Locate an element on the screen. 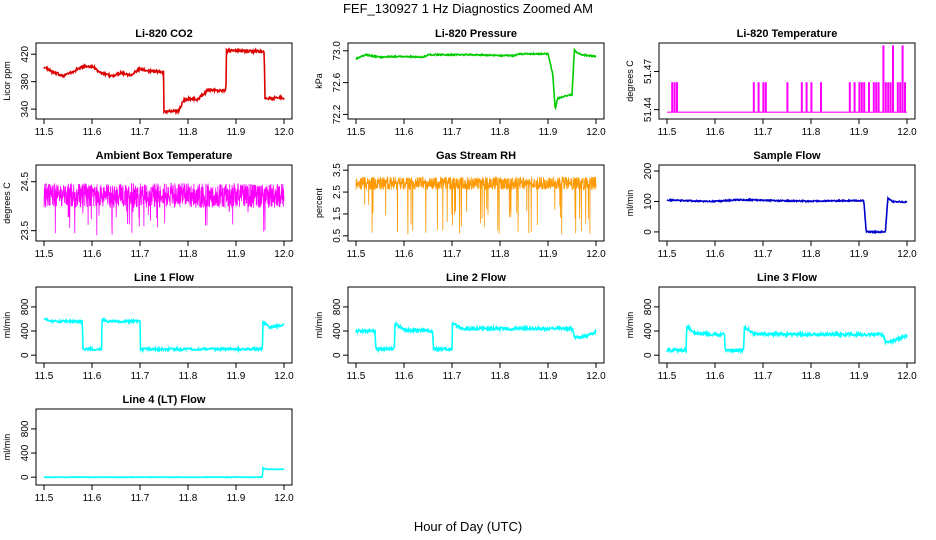  panel-title: Line 2 Flow is located at coordinates (476, 278).